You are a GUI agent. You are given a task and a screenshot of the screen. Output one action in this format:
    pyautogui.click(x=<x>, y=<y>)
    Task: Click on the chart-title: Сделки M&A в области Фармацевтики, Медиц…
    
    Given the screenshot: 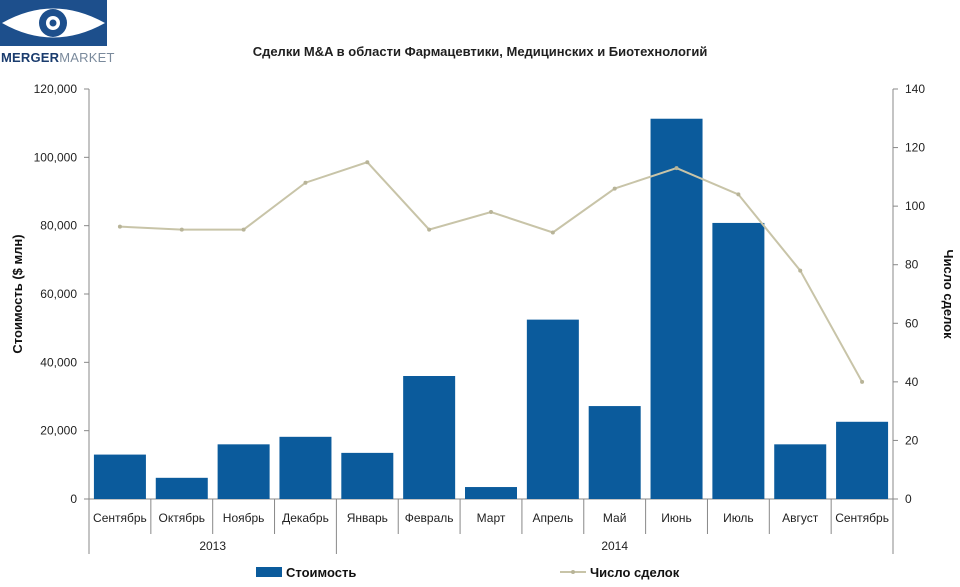 What is the action you would take?
    pyautogui.click(x=480, y=51)
    